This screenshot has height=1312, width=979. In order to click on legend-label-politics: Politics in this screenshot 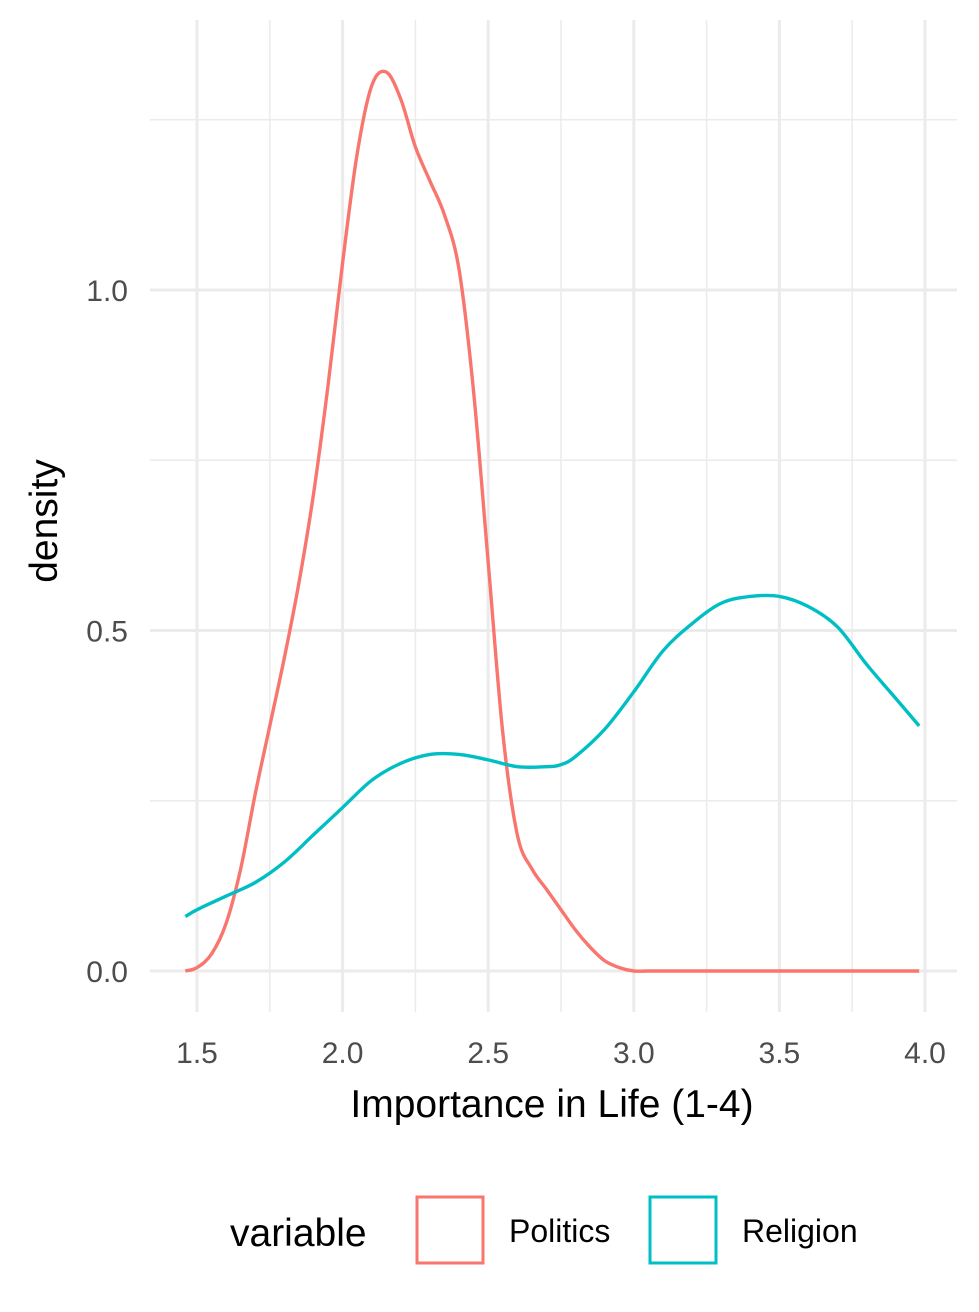, I will do `click(559, 1231)`.